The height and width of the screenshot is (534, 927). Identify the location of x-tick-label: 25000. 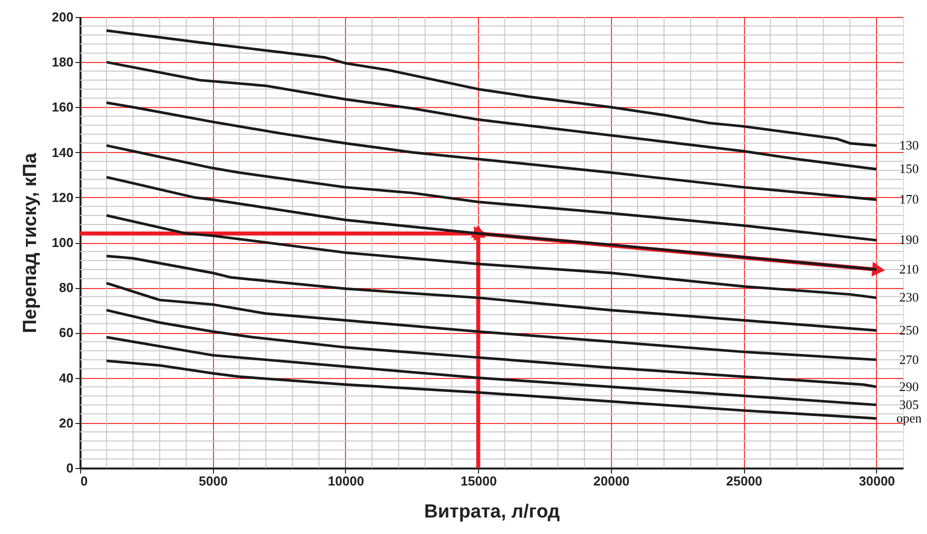
(744, 481).